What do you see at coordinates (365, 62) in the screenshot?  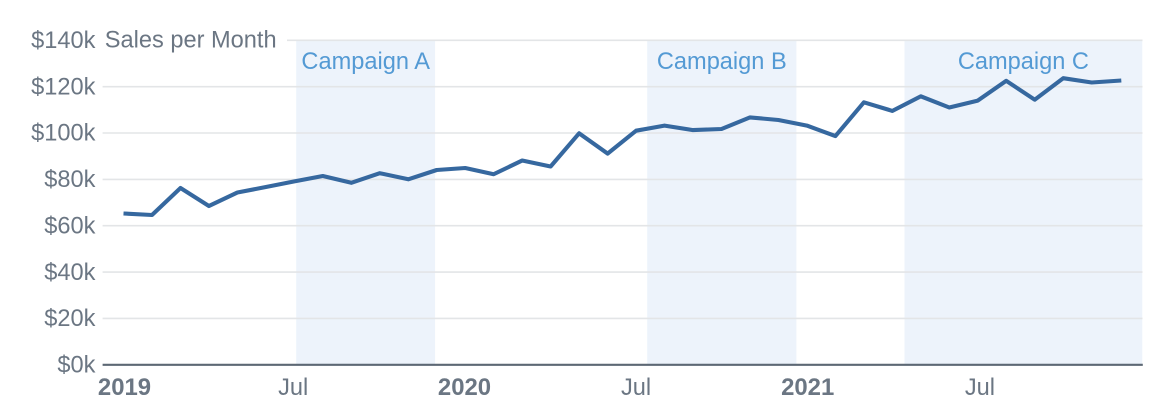 I see `svg-text: Campaign A` at bounding box center [365, 62].